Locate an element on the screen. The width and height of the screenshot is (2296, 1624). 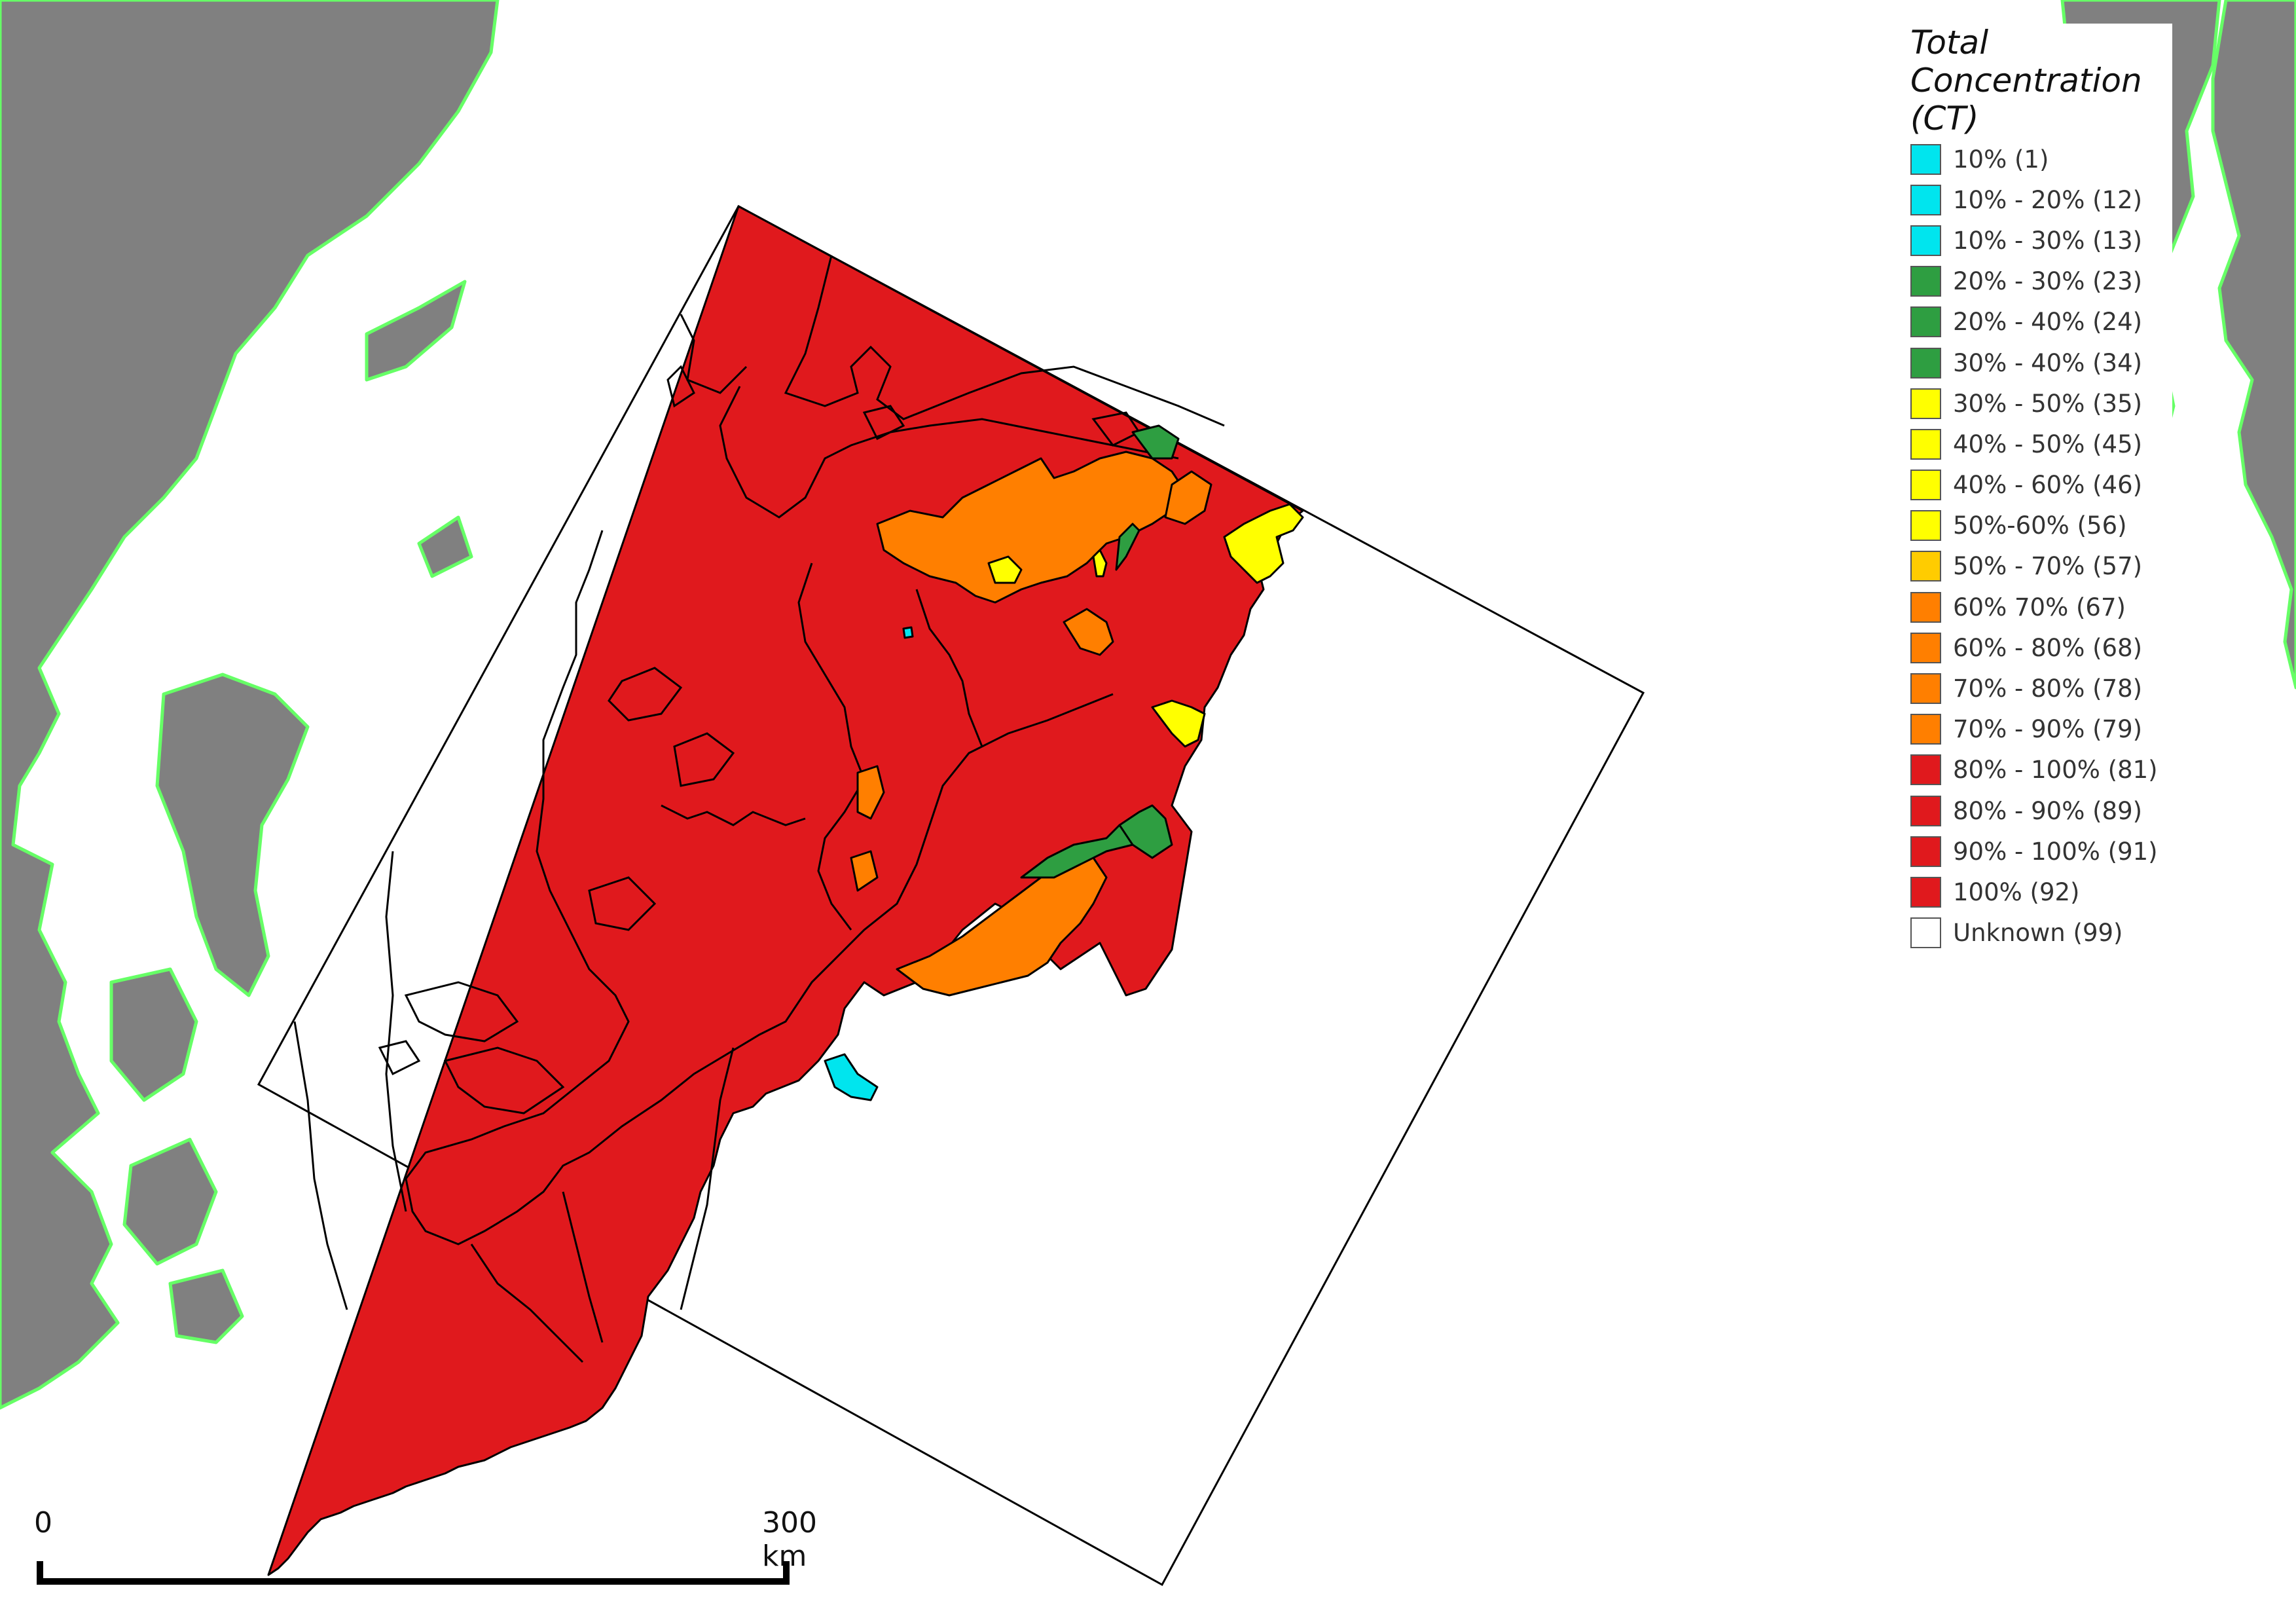
legend-item: 60% - 80% (68) is located at coordinates (2041, 647).